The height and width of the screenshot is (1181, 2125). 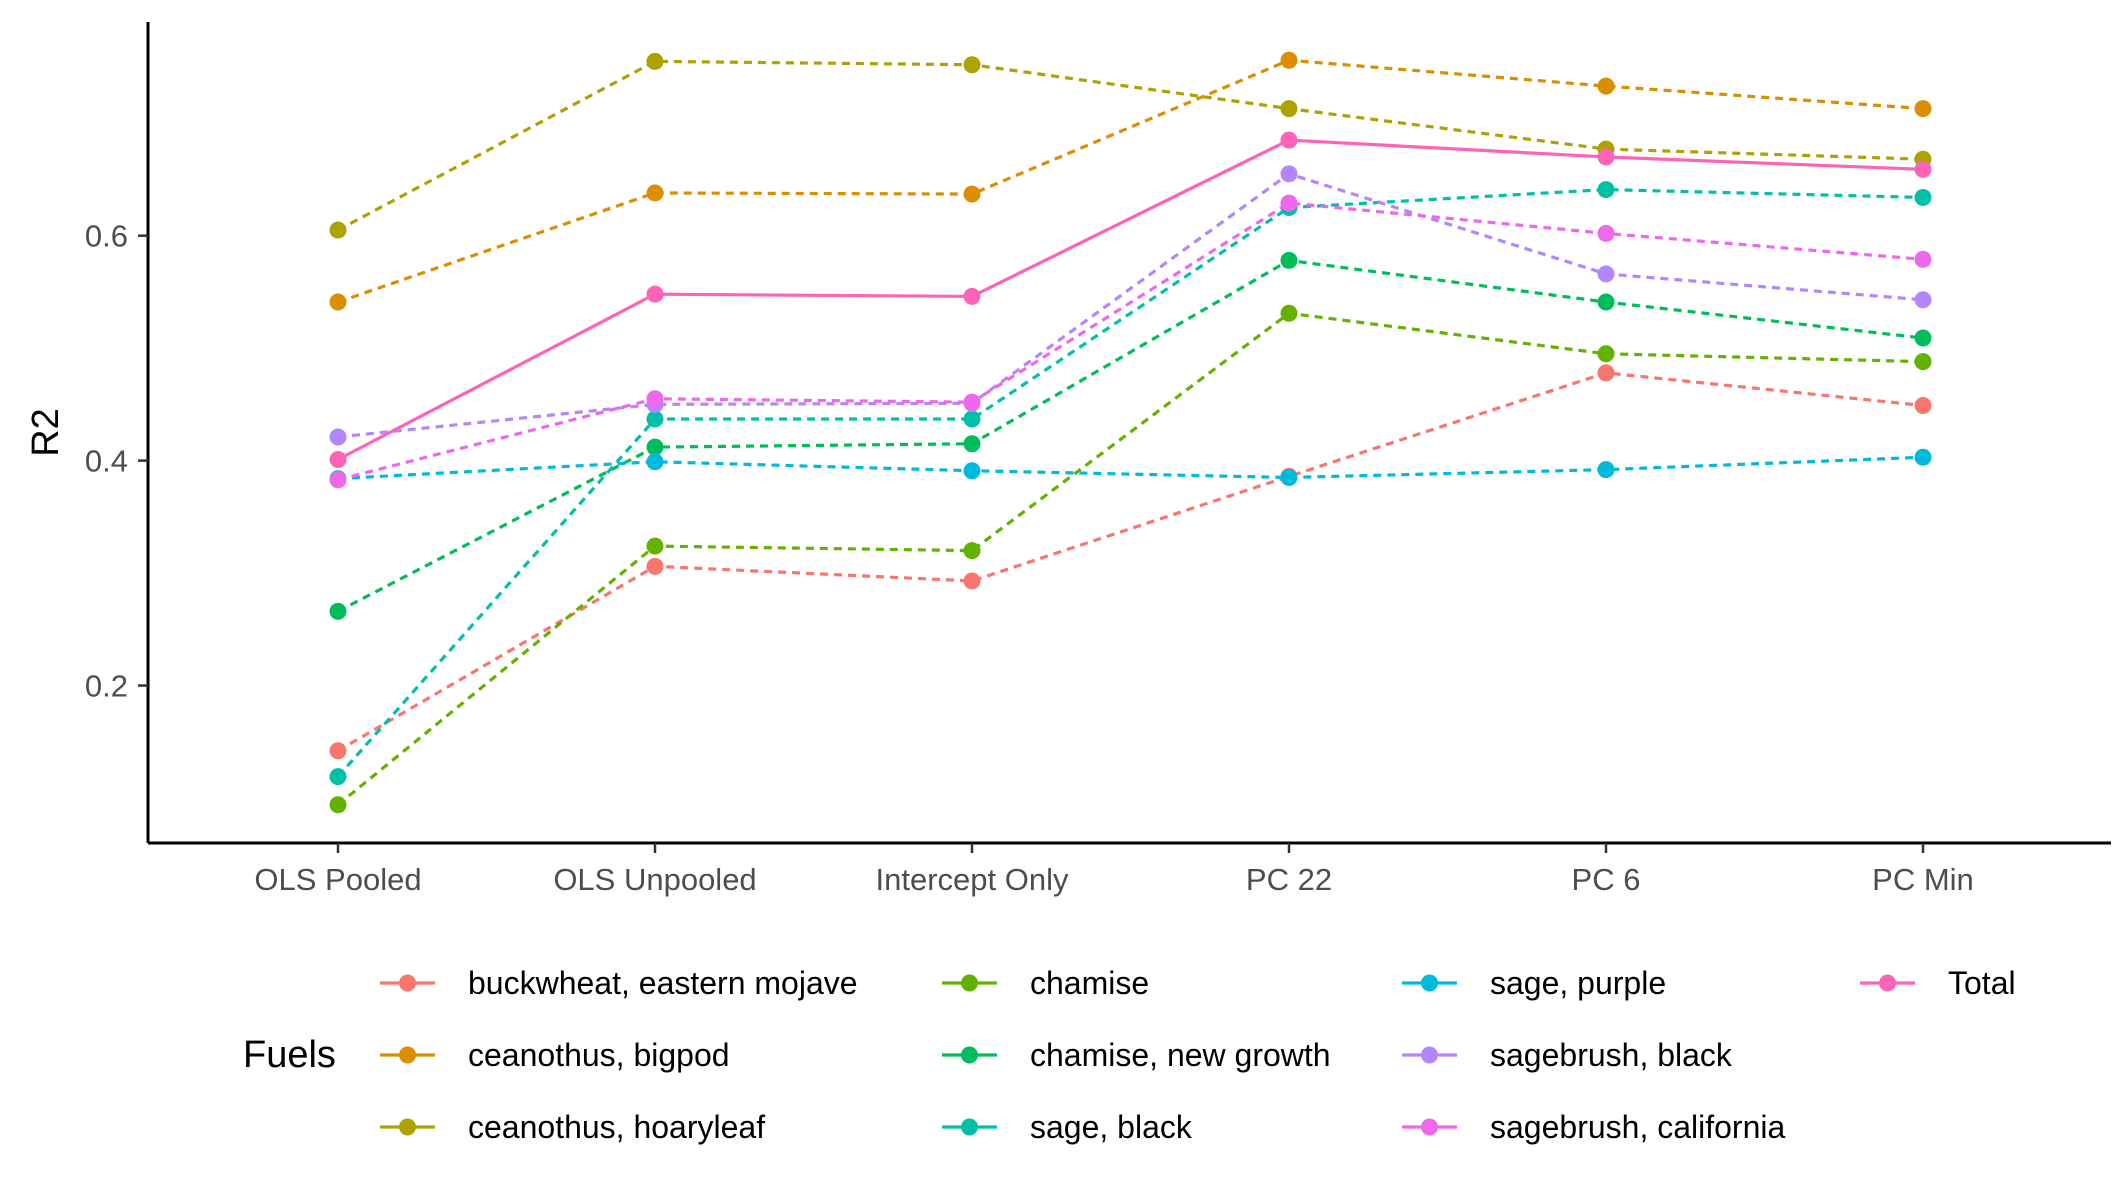 What do you see at coordinates (1289, 879) in the screenshot?
I see `x-tick-label: PC 22` at bounding box center [1289, 879].